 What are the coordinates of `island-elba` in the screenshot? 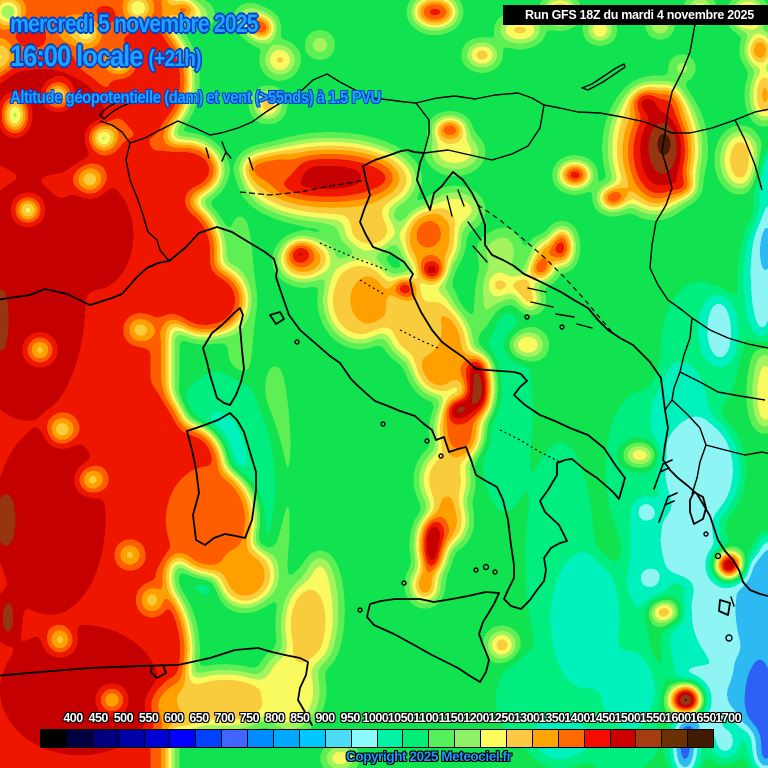 It's located at (277, 318).